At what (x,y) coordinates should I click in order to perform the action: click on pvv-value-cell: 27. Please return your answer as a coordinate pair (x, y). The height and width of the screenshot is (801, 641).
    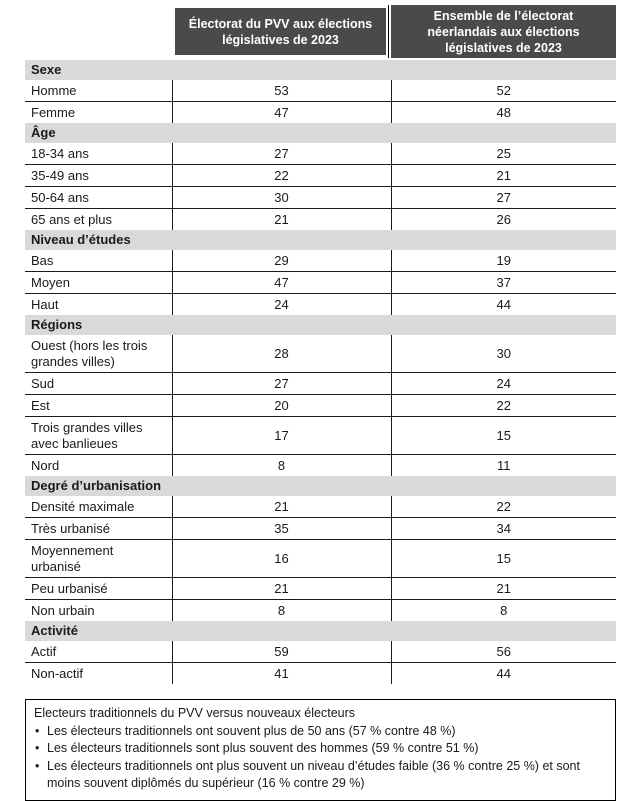
    Looking at the image, I should click on (281, 383).